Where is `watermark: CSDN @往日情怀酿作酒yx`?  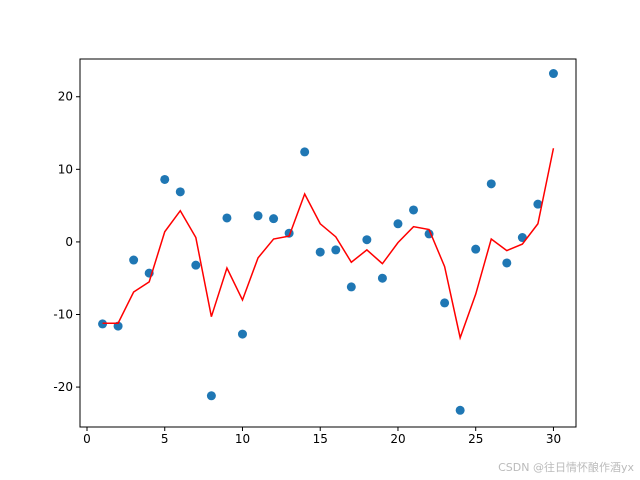 watermark: CSDN @往日情怀酿作酒yx is located at coordinates (566, 467).